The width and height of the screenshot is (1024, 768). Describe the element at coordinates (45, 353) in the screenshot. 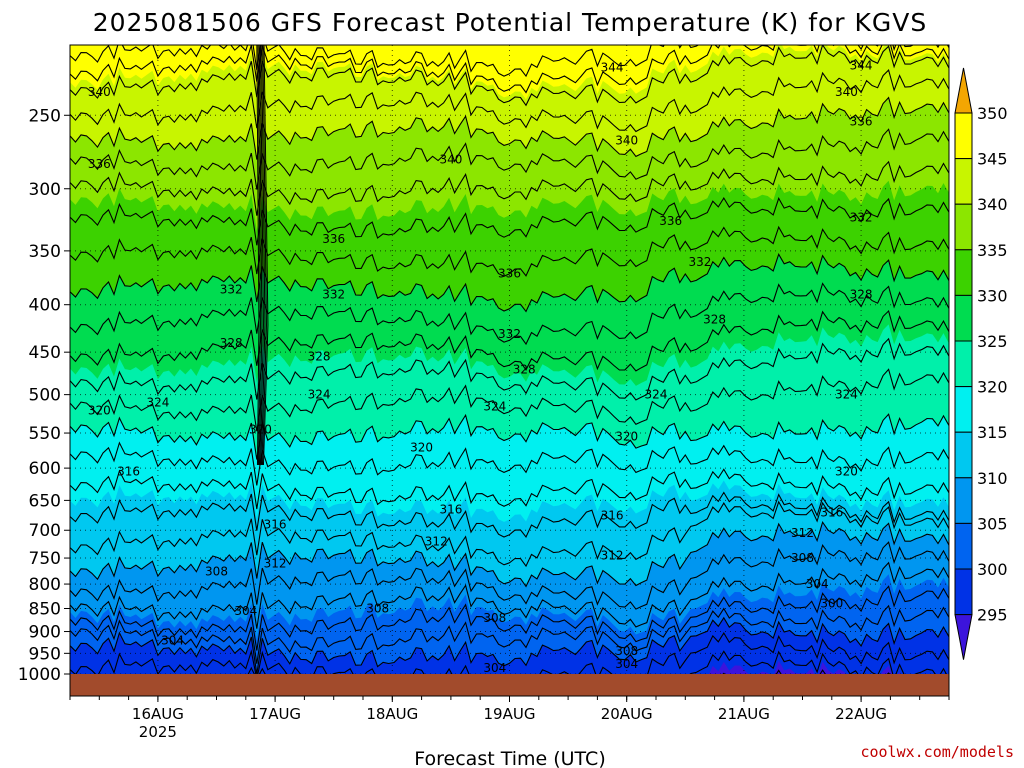

I see `y-tick-label: 450` at that location.